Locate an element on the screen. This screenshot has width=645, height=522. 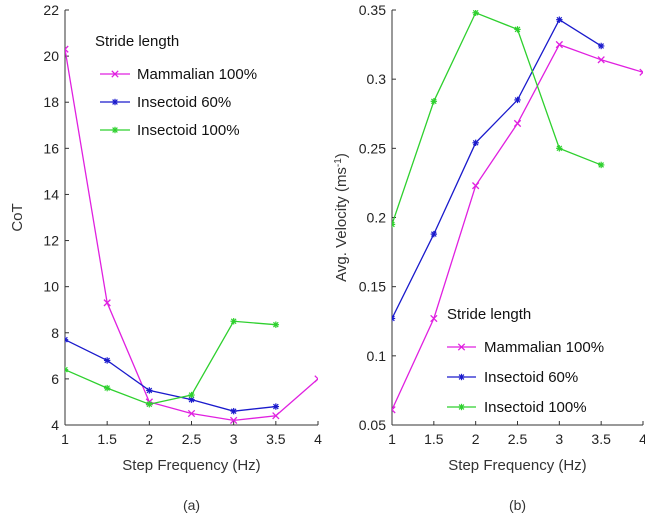
y-axis-label: CoT is located at coordinates (17, 217).